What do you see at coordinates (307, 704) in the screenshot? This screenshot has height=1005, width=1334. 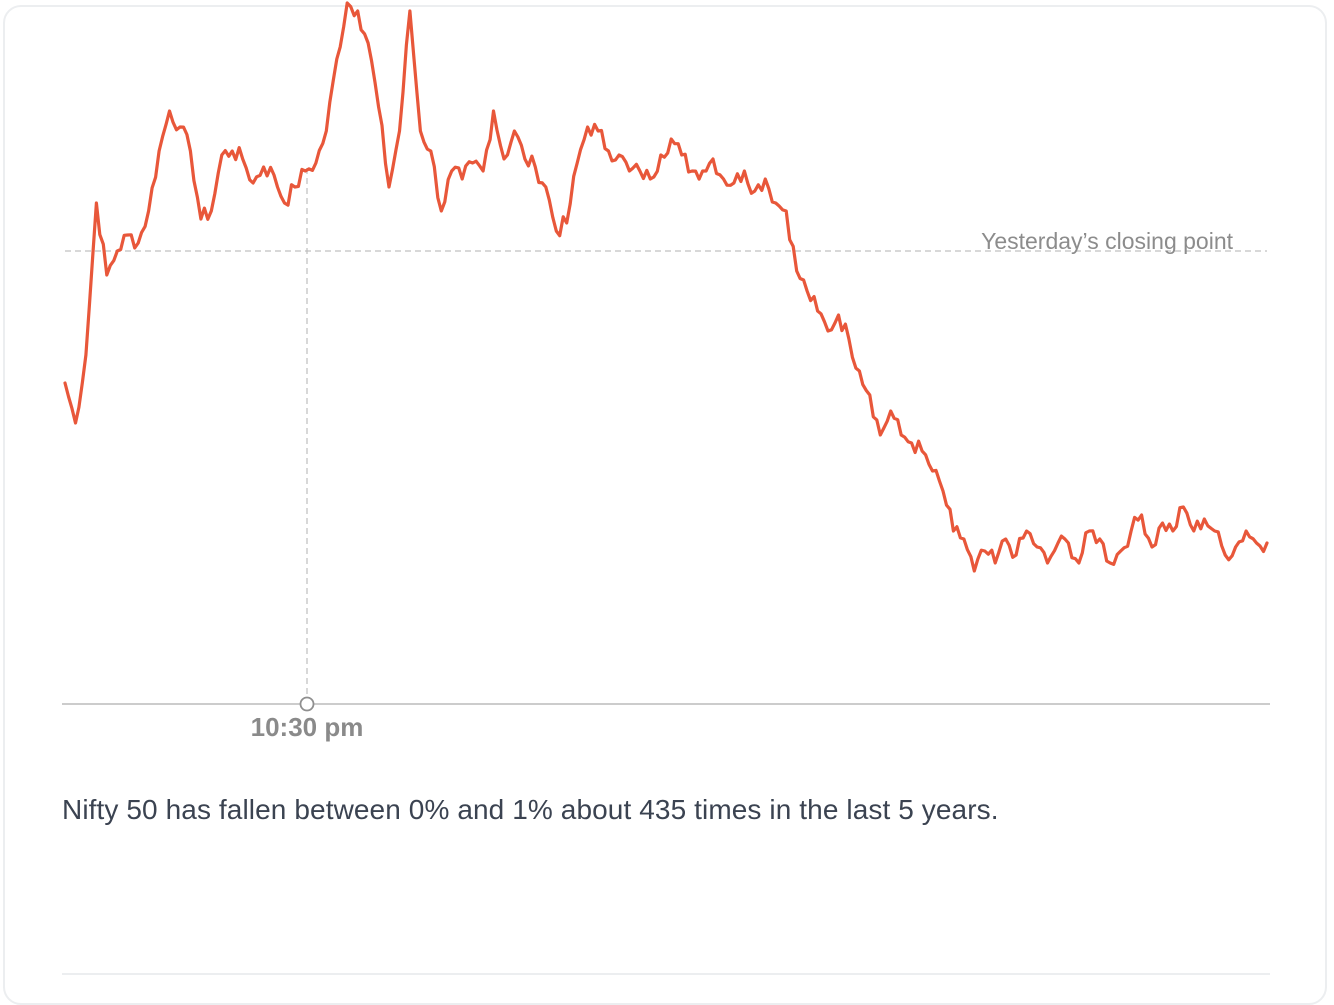 I see `hover-marker` at bounding box center [307, 704].